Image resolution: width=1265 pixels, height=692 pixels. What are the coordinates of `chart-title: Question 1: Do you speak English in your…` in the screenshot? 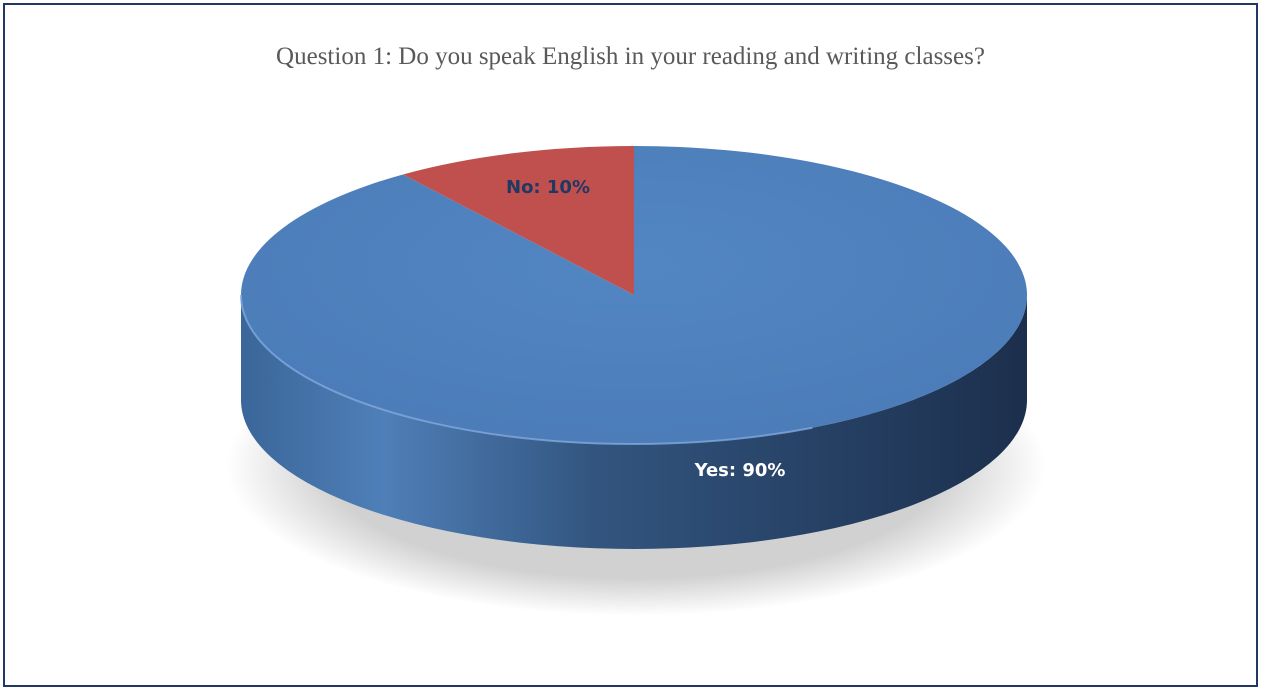 It's located at (630, 56).